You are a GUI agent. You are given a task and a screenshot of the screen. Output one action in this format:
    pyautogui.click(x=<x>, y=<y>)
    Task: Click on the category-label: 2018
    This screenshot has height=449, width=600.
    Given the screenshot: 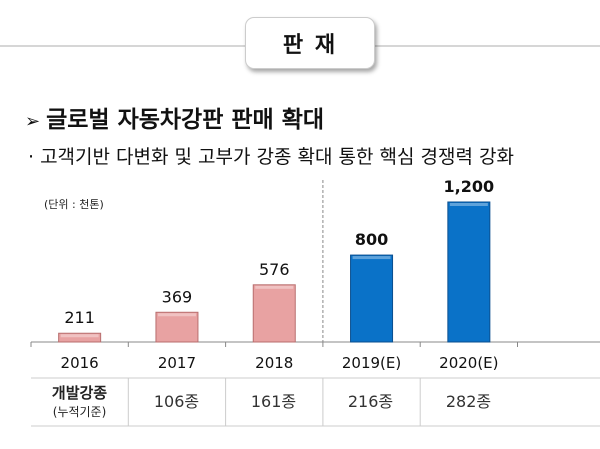 What is the action you would take?
    pyautogui.click(x=274, y=363)
    